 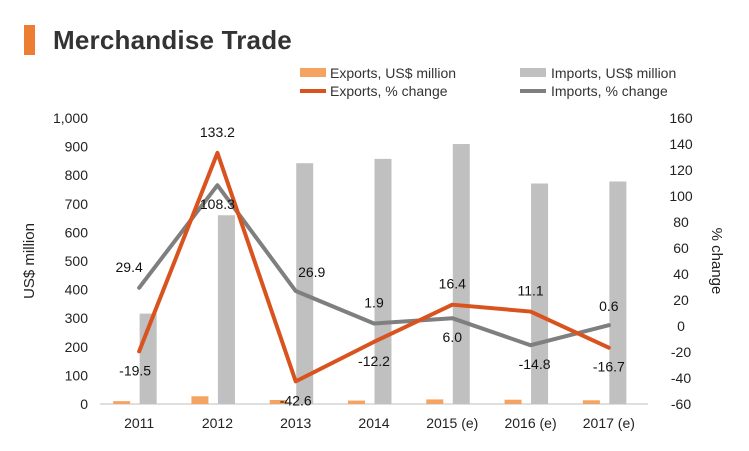 What do you see at coordinates (530, 423) in the screenshot?
I see `x-tick-label: 2016 (e)` at bounding box center [530, 423].